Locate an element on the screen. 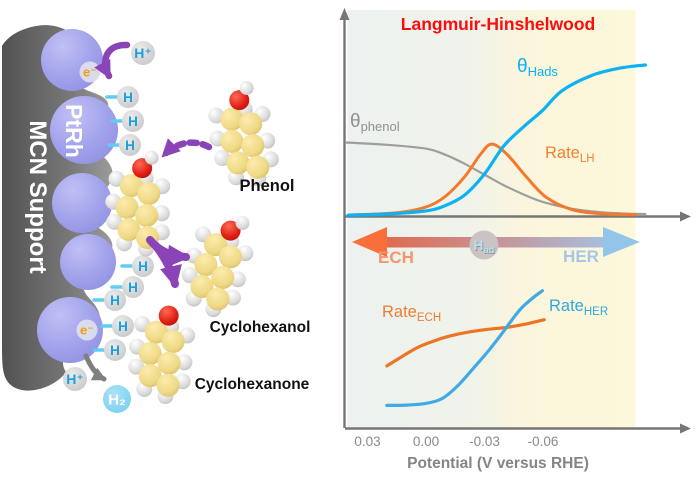 The width and height of the screenshot is (700, 485). rate-ech-label: RateECH is located at coordinates (411, 313).